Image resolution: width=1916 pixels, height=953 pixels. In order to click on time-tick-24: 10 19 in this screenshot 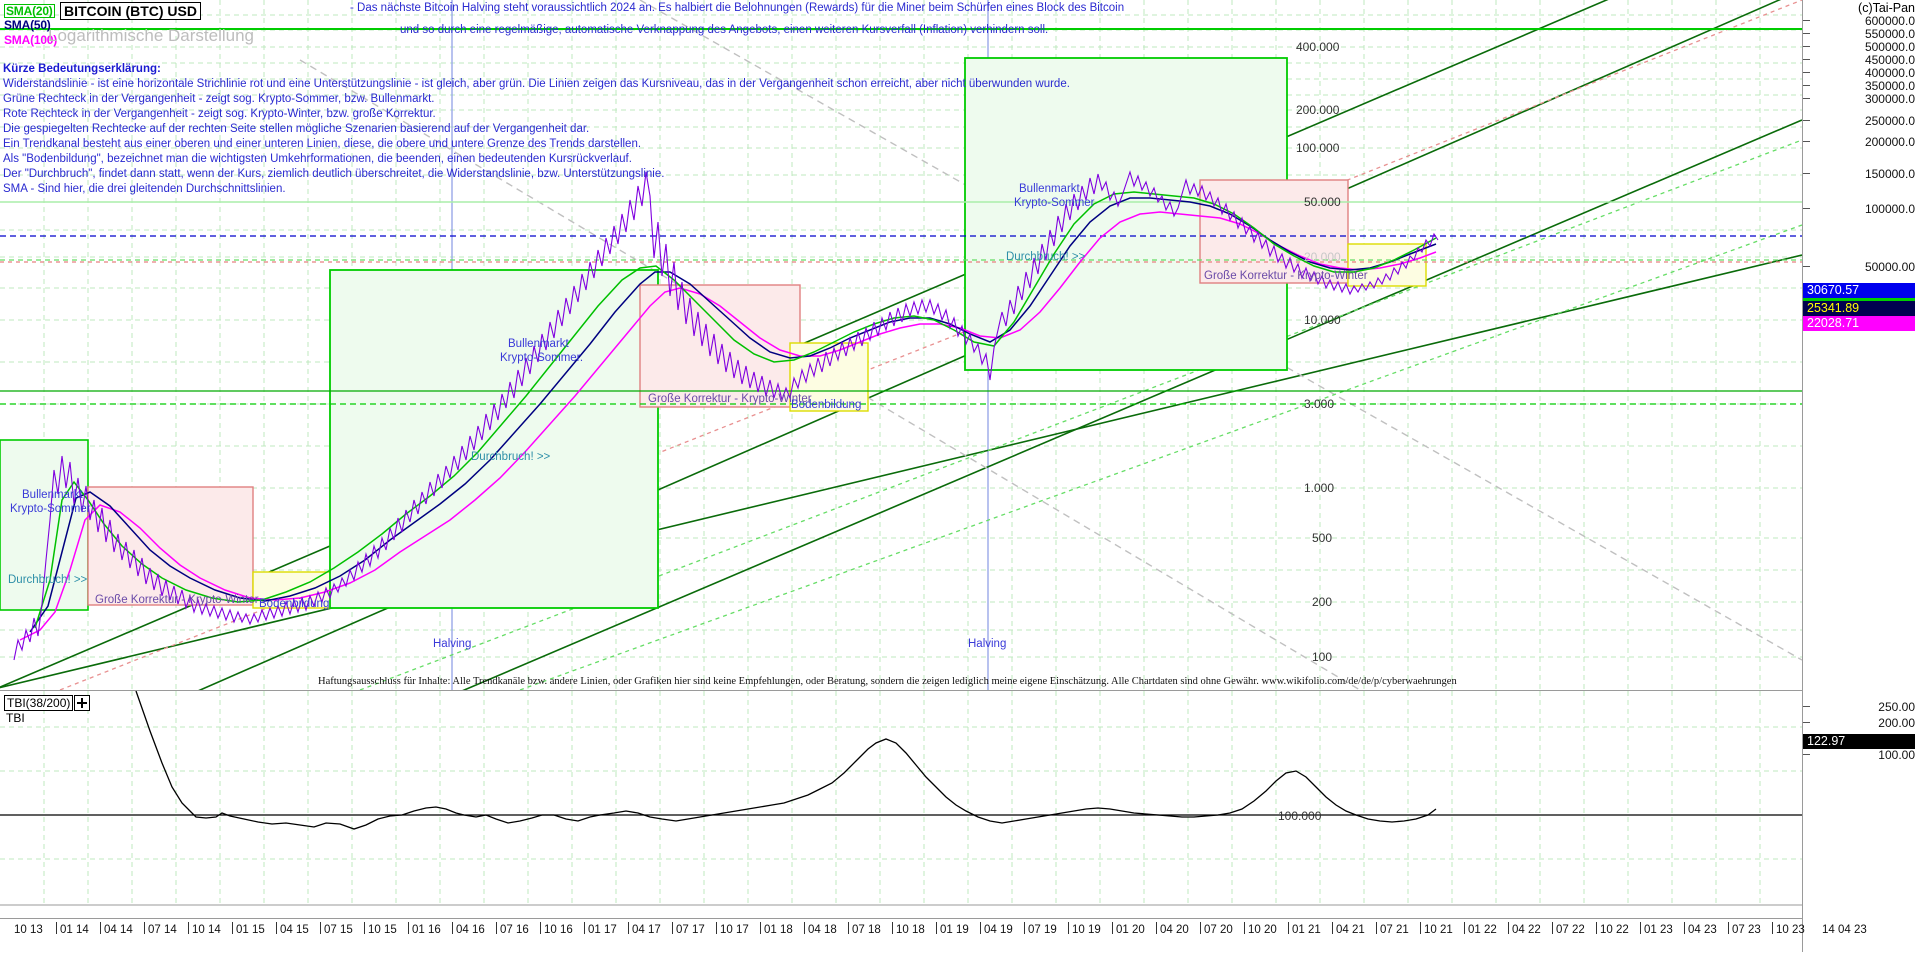, I will do `click(1086, 930)`.